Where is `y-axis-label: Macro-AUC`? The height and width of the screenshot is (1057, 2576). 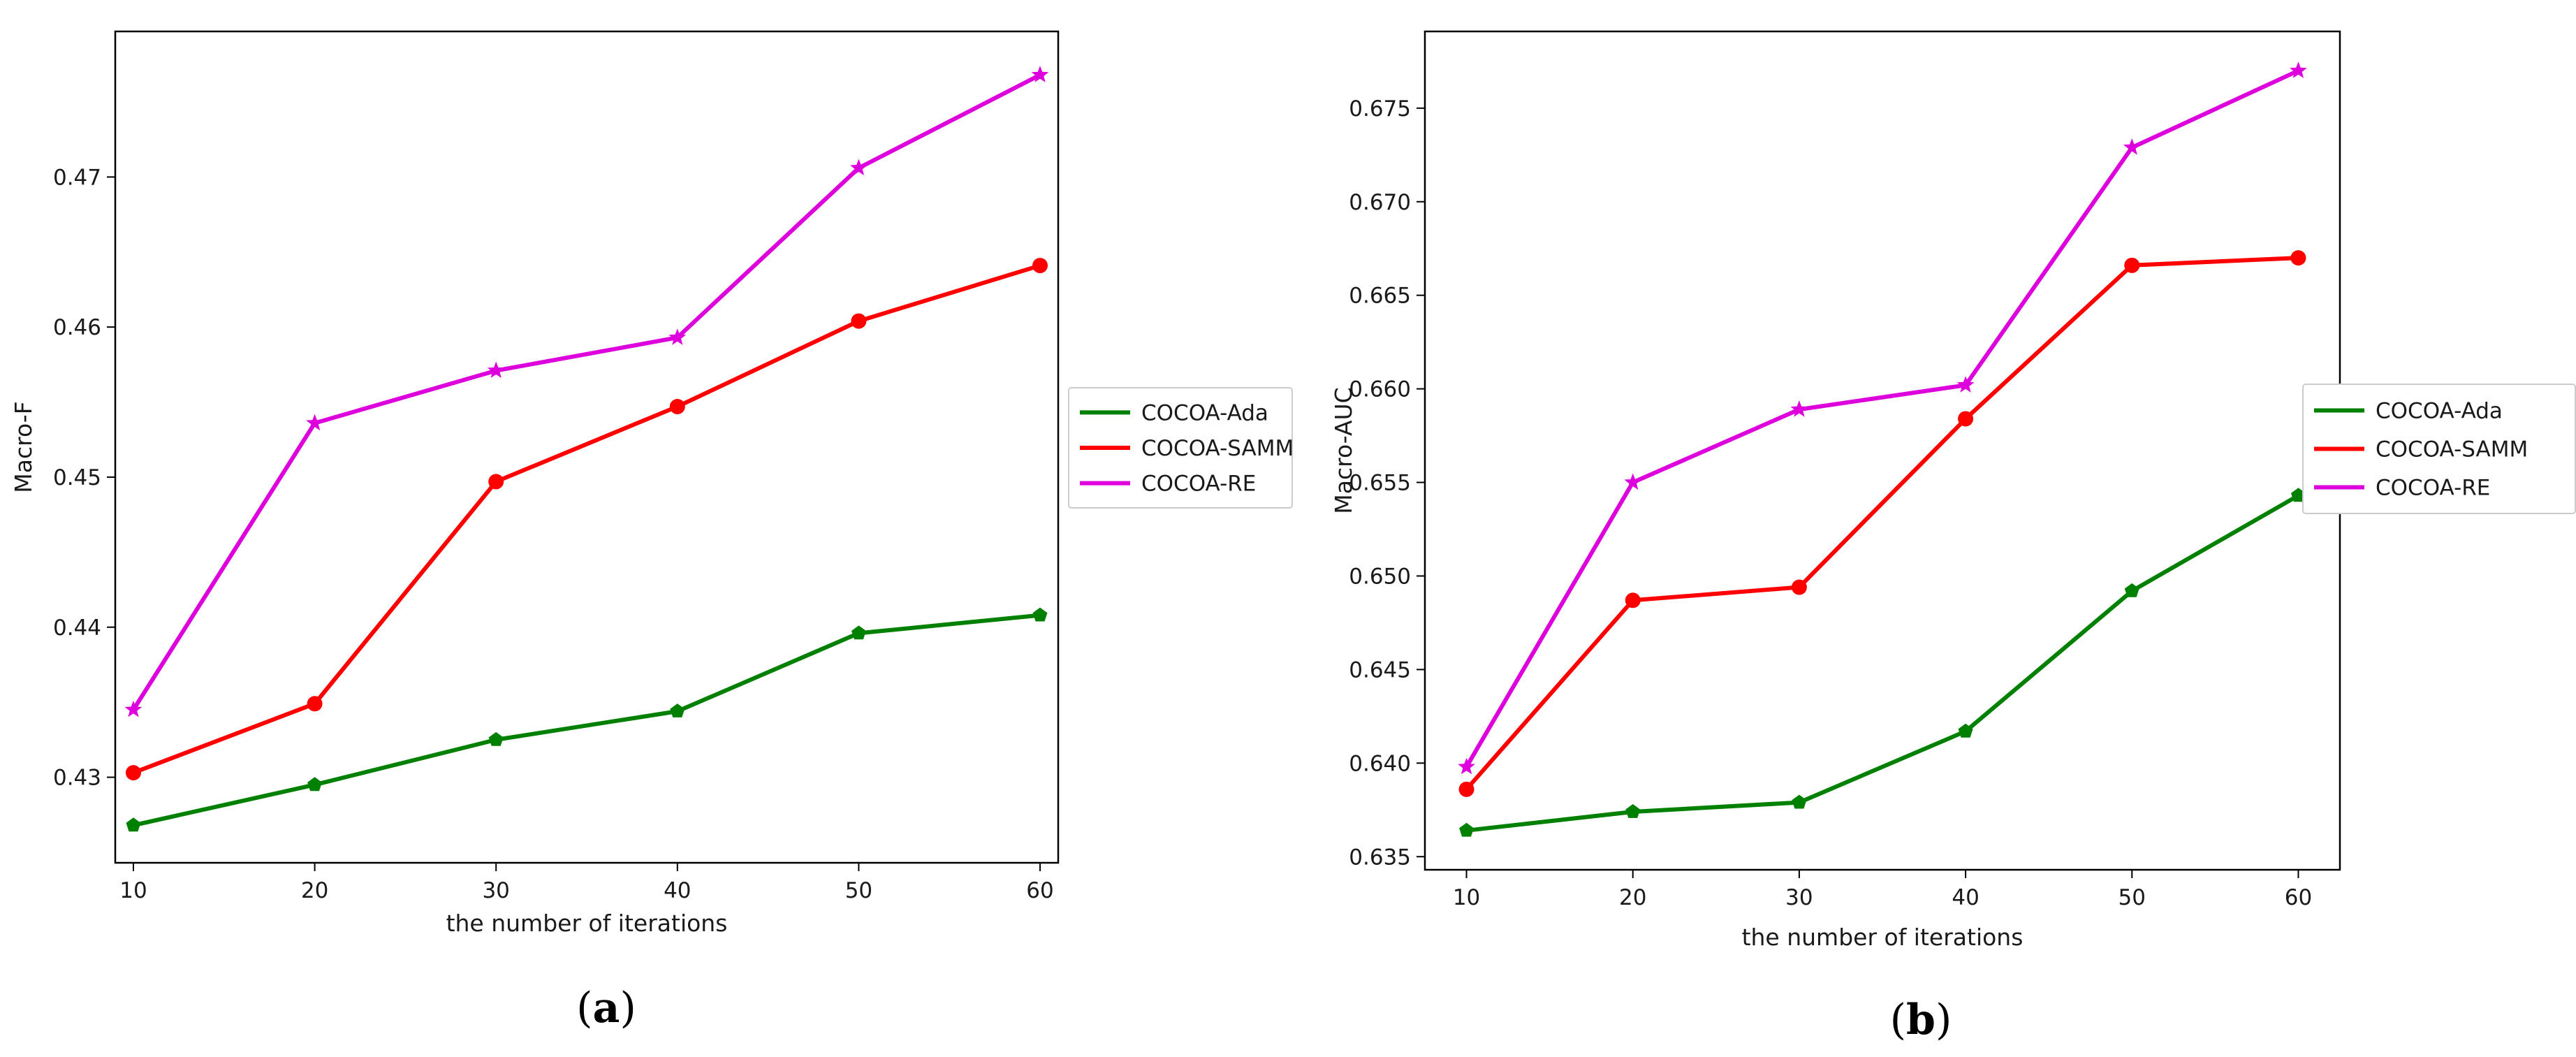 y-axis-label: Macro-AUC is located at coordinates (1343, 450).